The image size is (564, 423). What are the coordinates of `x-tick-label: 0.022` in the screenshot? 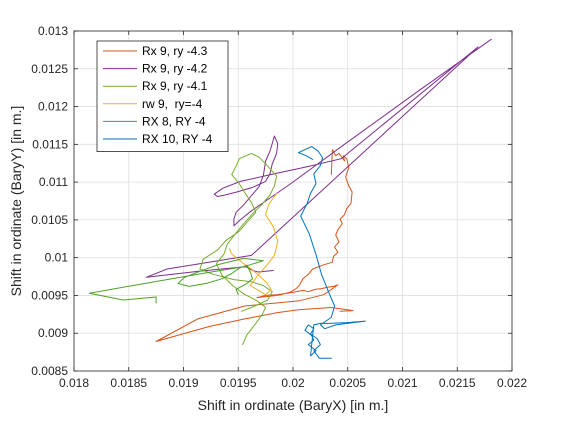 It's located at (512, 383).